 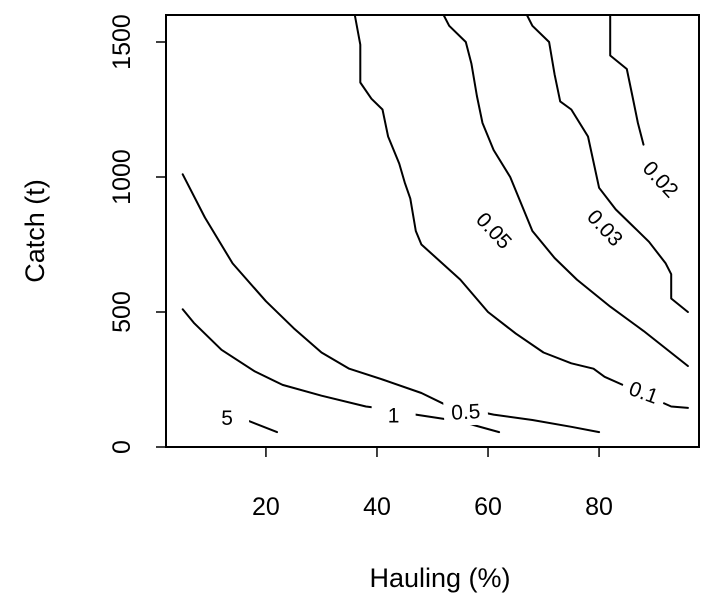 What do you see at coordinates (626, 80) in the screenshot?
I see `contour-line-0.02` at bounding box center [626, 80].